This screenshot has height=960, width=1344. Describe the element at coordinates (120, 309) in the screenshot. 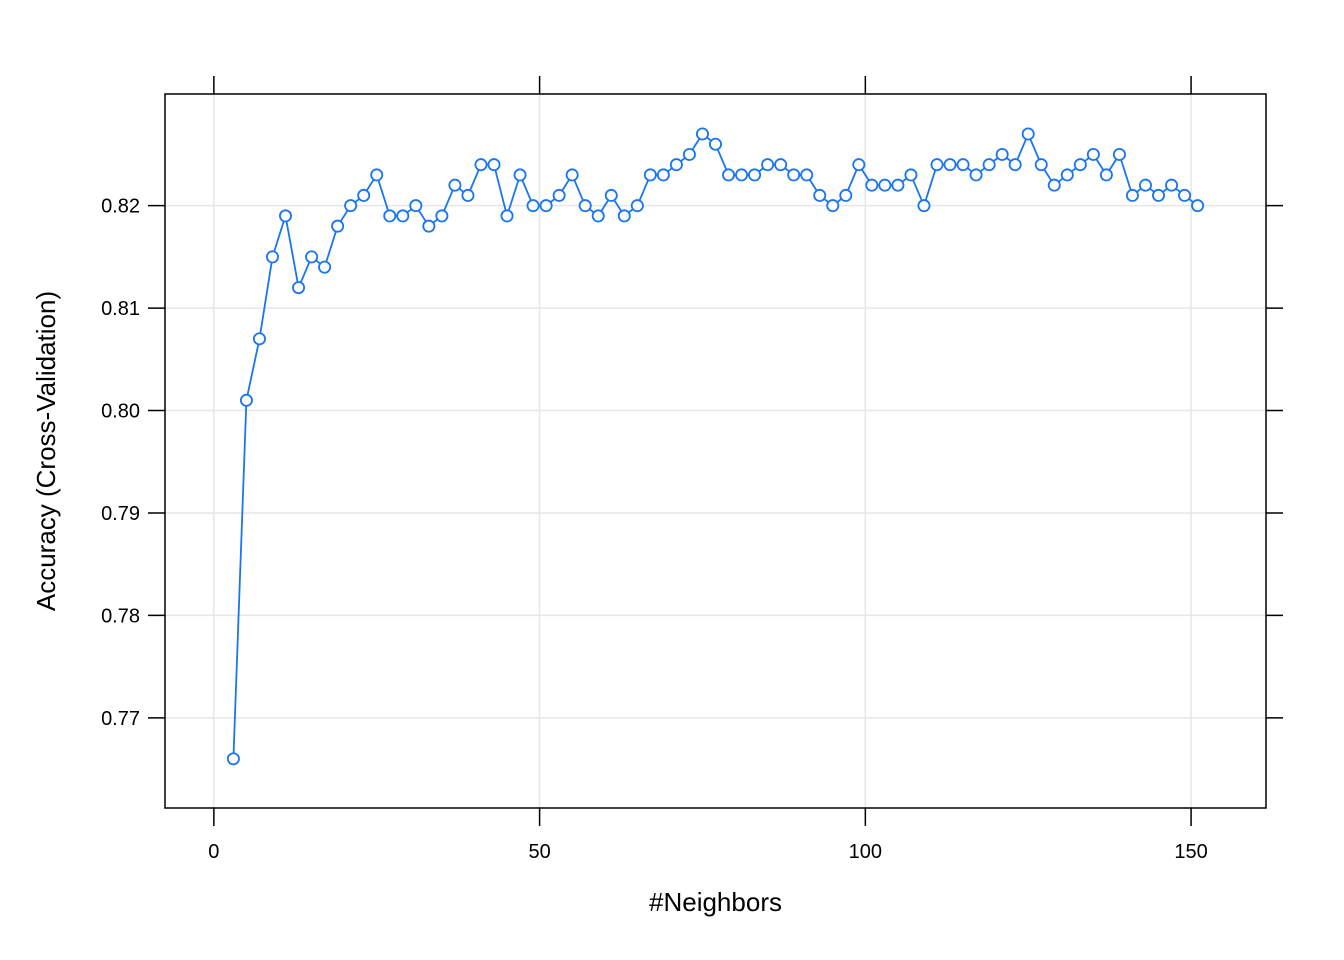

I see `y-tick-label: 0.81` at that location.